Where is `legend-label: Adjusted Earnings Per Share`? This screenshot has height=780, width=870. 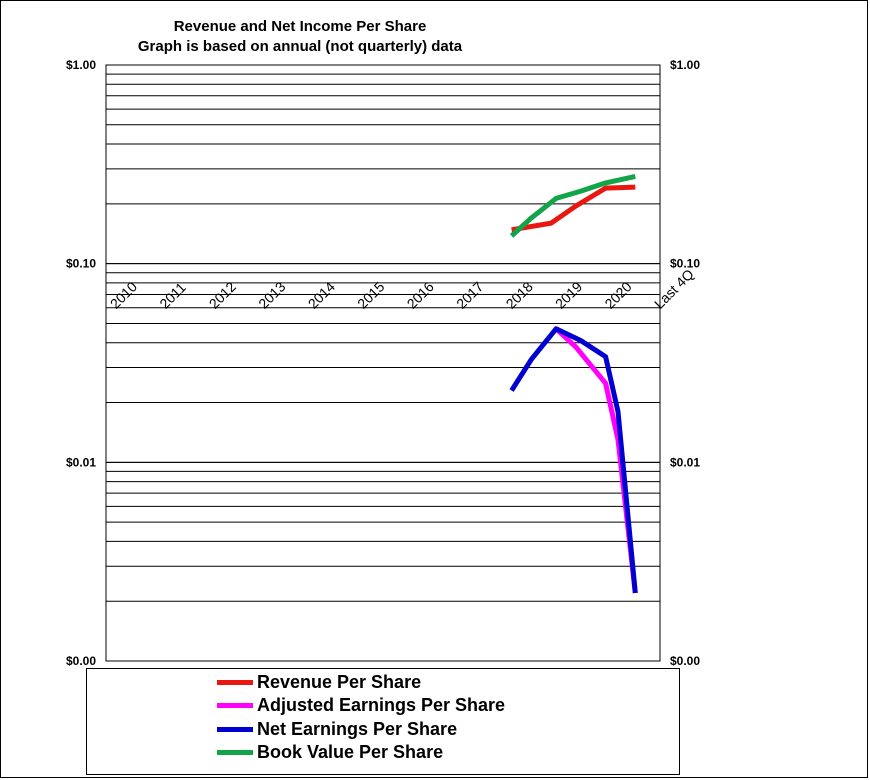 legend-label: Adjusted Earnings Per Share is located at coordinates (381, 705).